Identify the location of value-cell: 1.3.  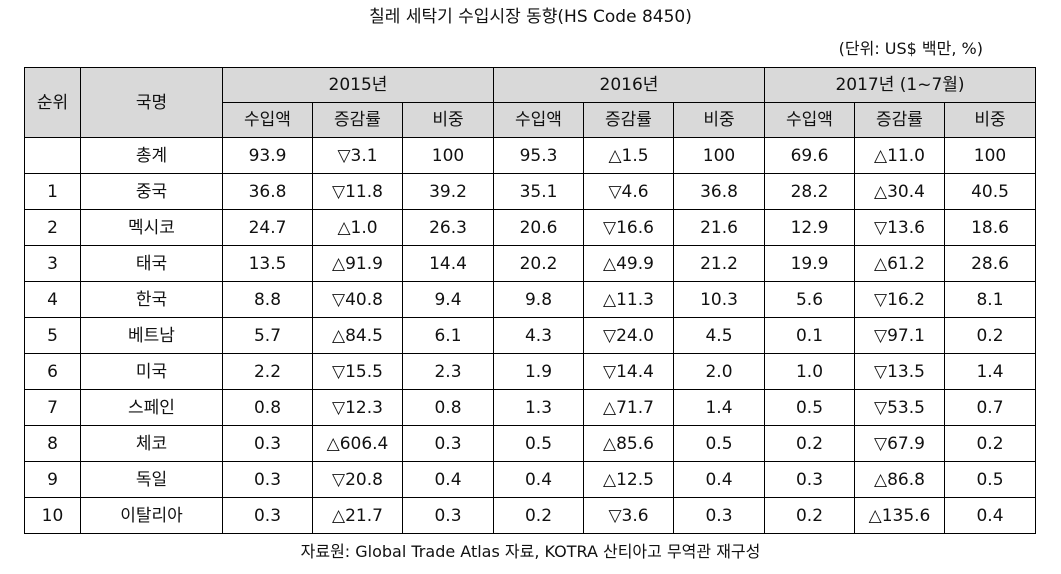
(538, 407).